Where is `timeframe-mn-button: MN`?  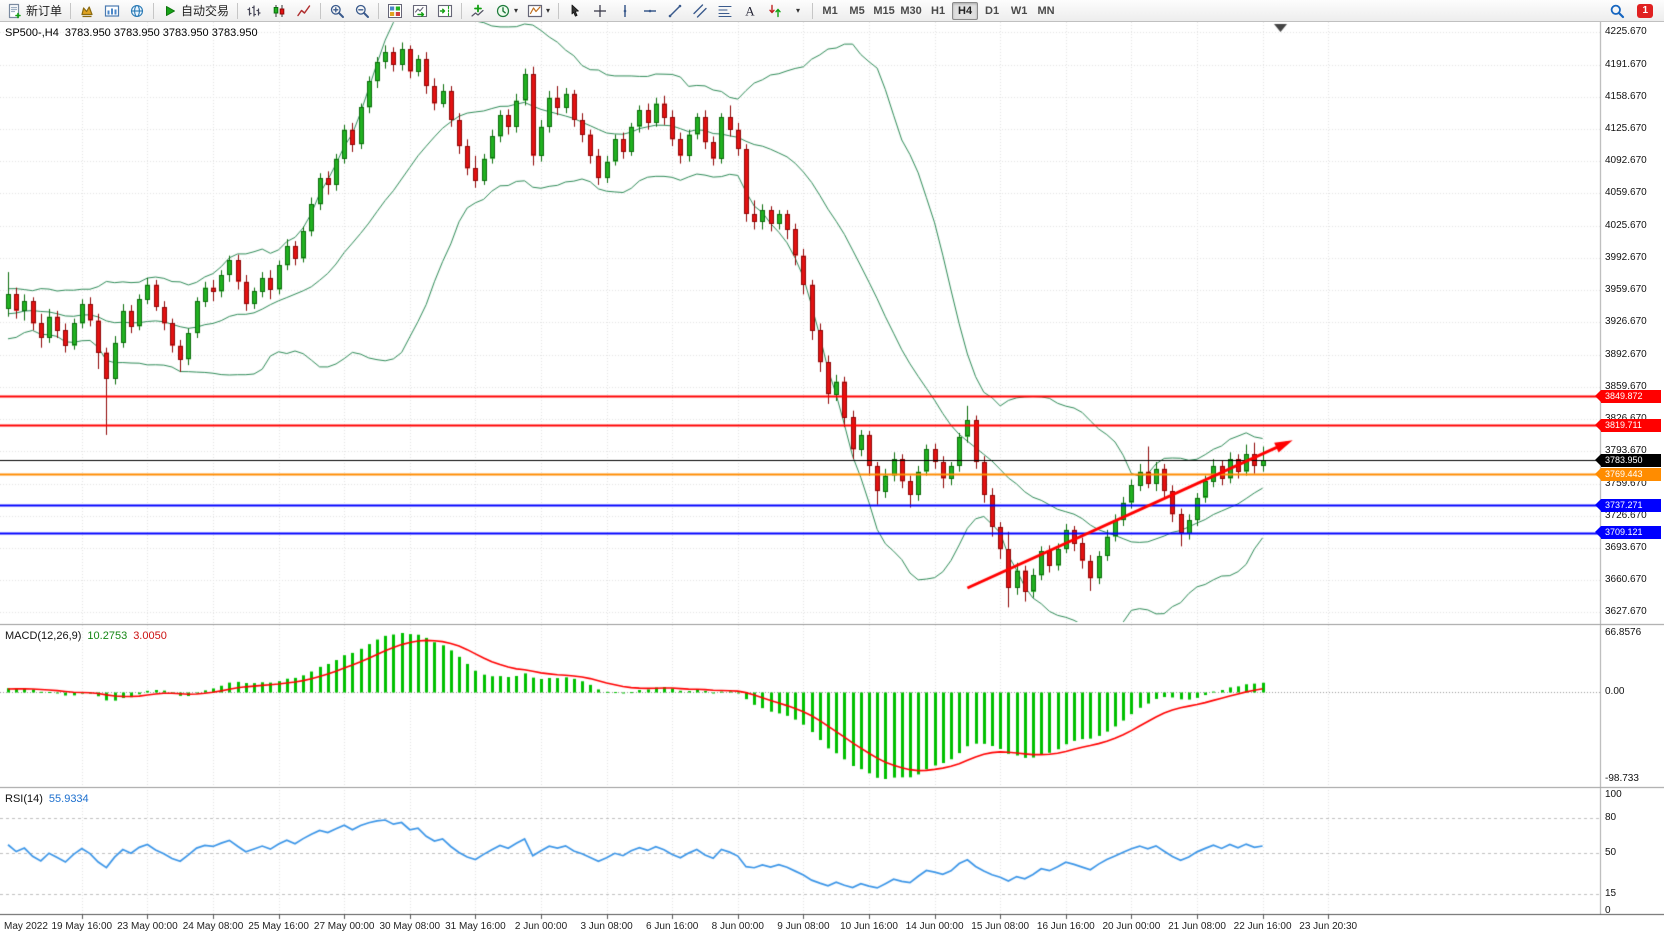
timeframe-mn-button: MN is located at coordinates (1046, 11).